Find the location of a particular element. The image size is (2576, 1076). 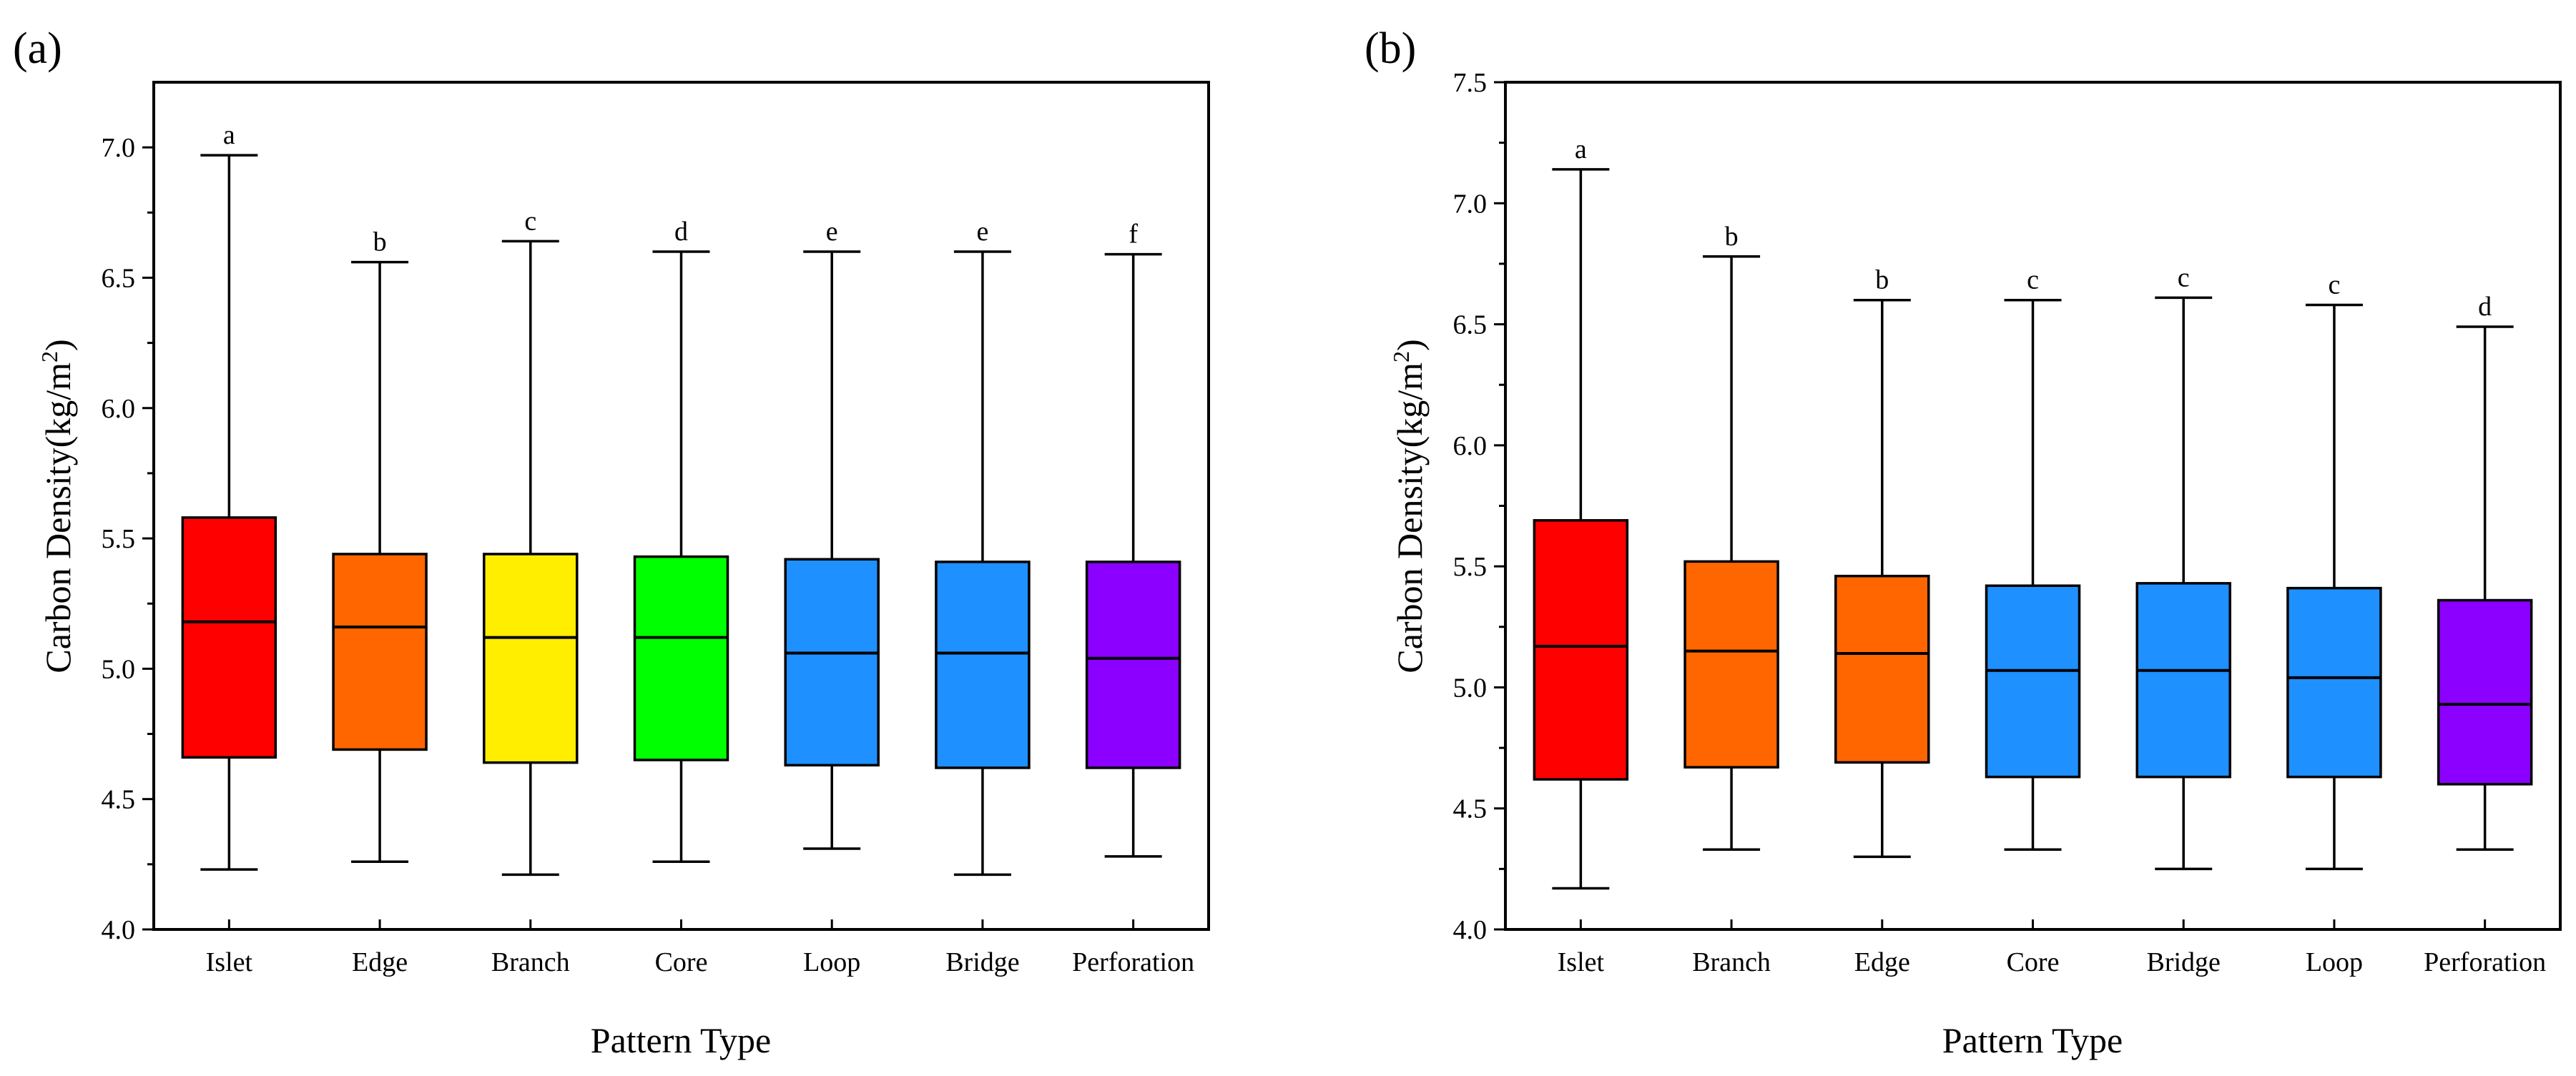

panel-a-box-core is located at coordinates (681, 658).